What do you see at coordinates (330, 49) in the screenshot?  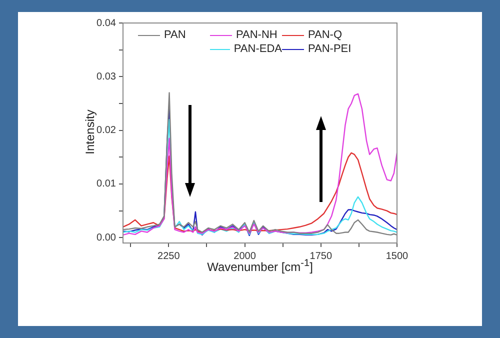 I see `legend-label: PAN-PEI` at bounding box center [330, 49].